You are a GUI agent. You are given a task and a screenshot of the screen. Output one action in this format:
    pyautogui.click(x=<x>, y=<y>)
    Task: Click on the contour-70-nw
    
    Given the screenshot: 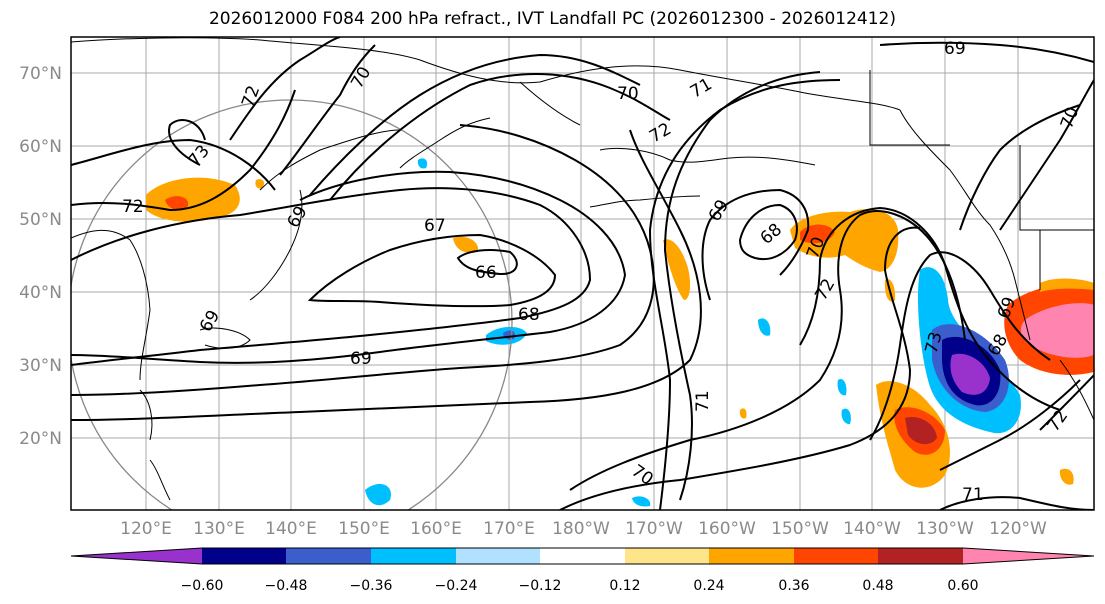 What is the action you would take?
    pyautogui.click(x=327, y=110)
    